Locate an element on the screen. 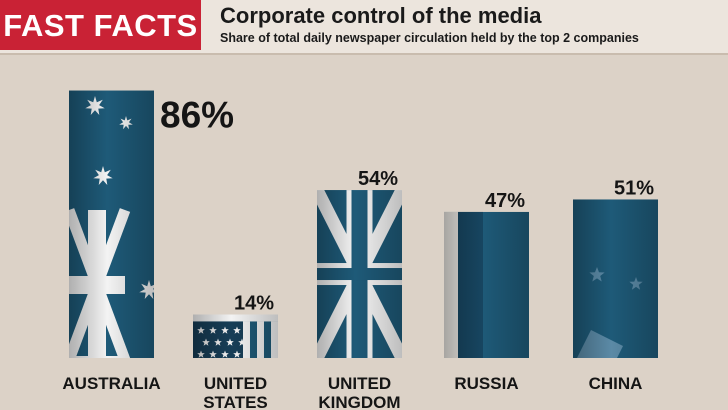 The image size is (728, 410). value-label: 47% is located at coordinates (505, 201).